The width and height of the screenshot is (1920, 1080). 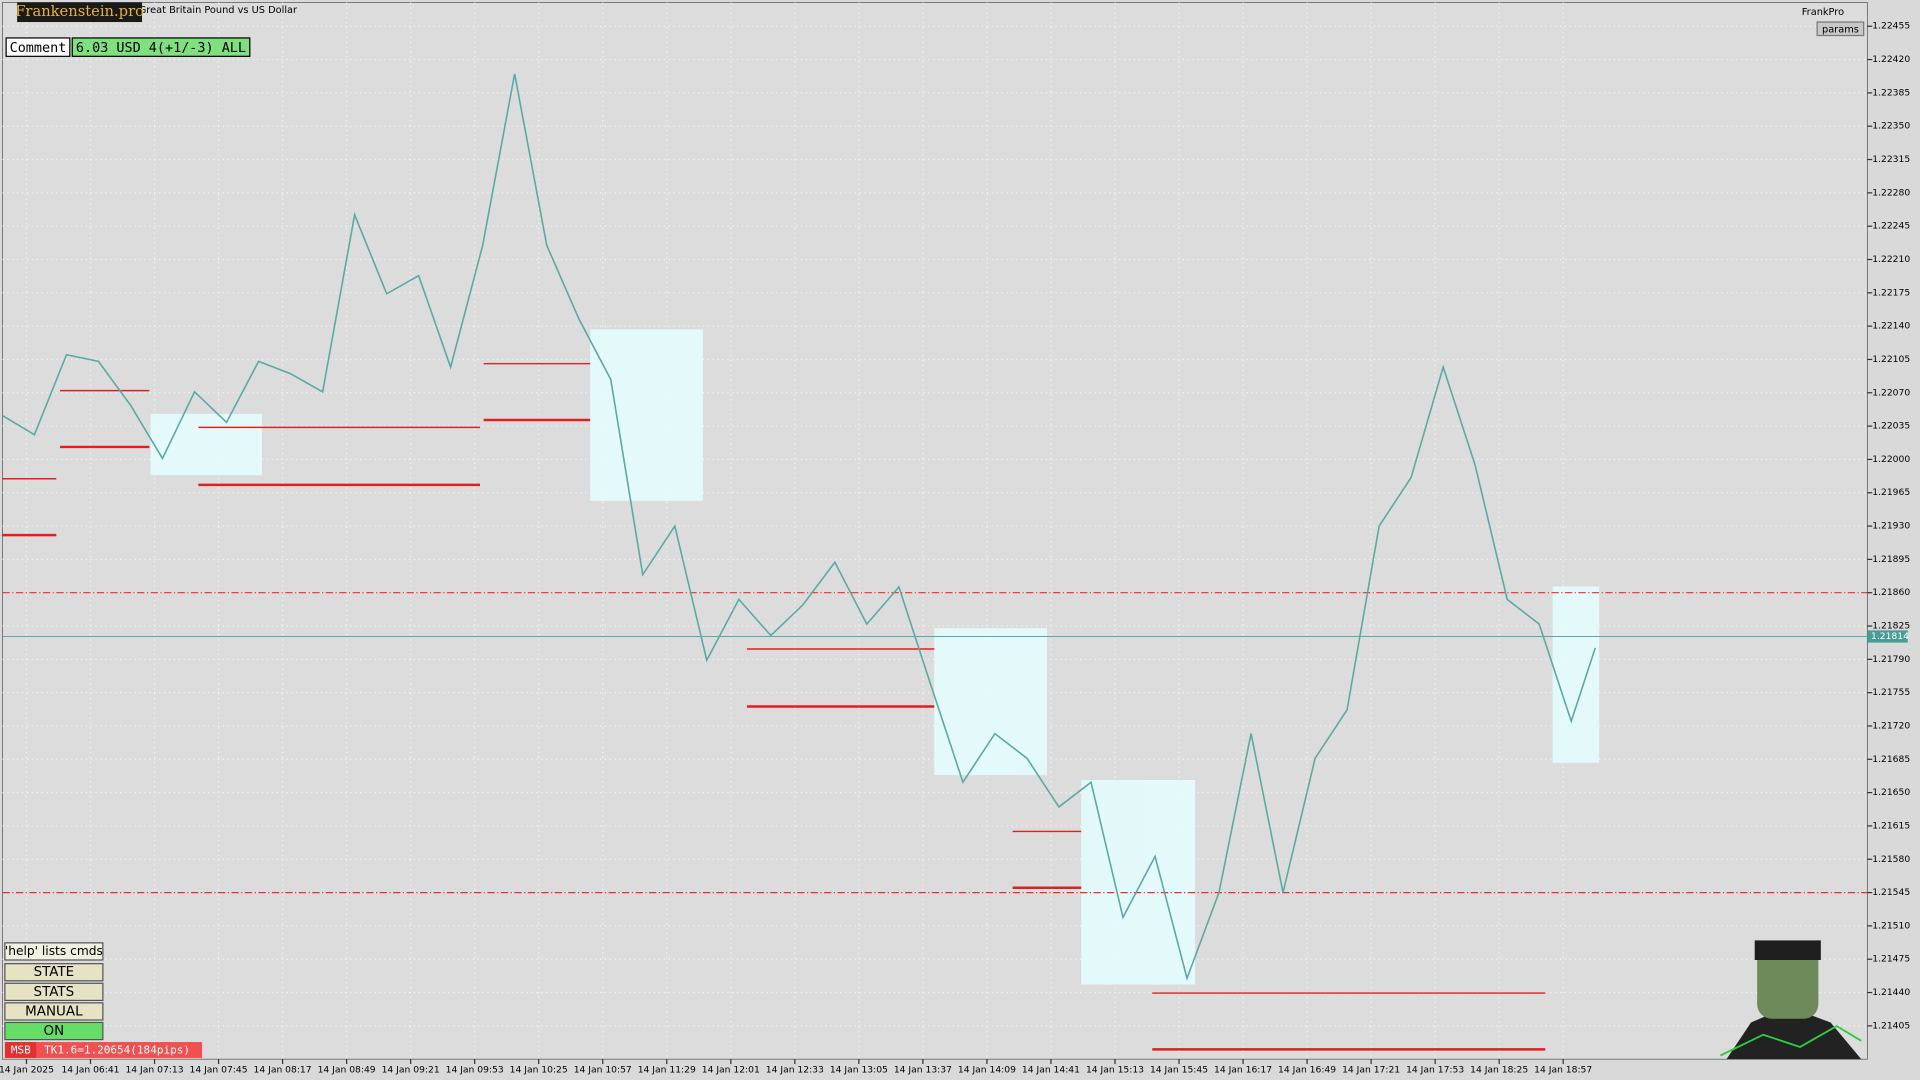 I want to click on status-box, so click(x=119, y=1050).